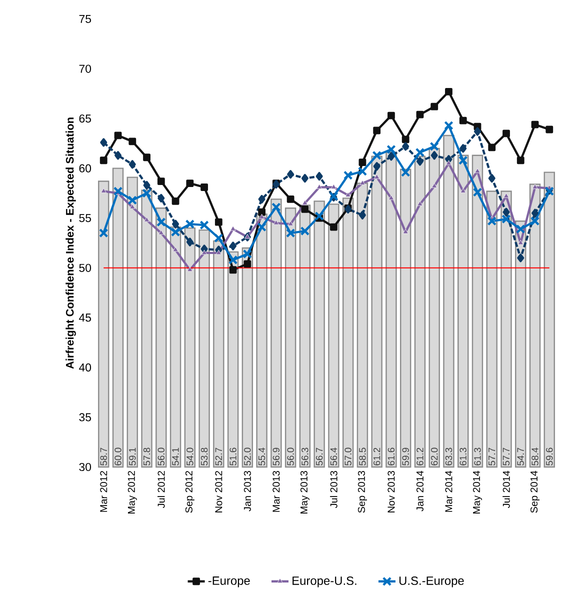  I want to click on data-label: 52.7, so click(218, 457).